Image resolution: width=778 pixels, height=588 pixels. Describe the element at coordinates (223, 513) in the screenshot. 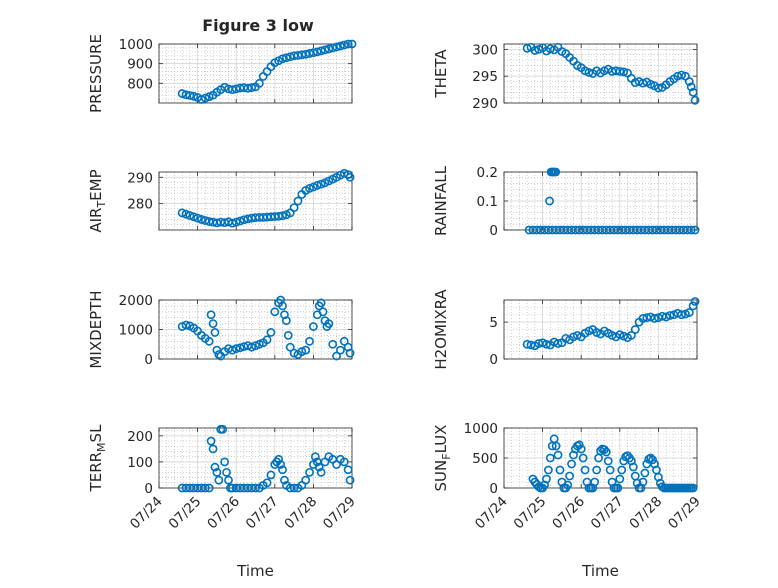

I see `x-tick-label: 07/26` at that location.